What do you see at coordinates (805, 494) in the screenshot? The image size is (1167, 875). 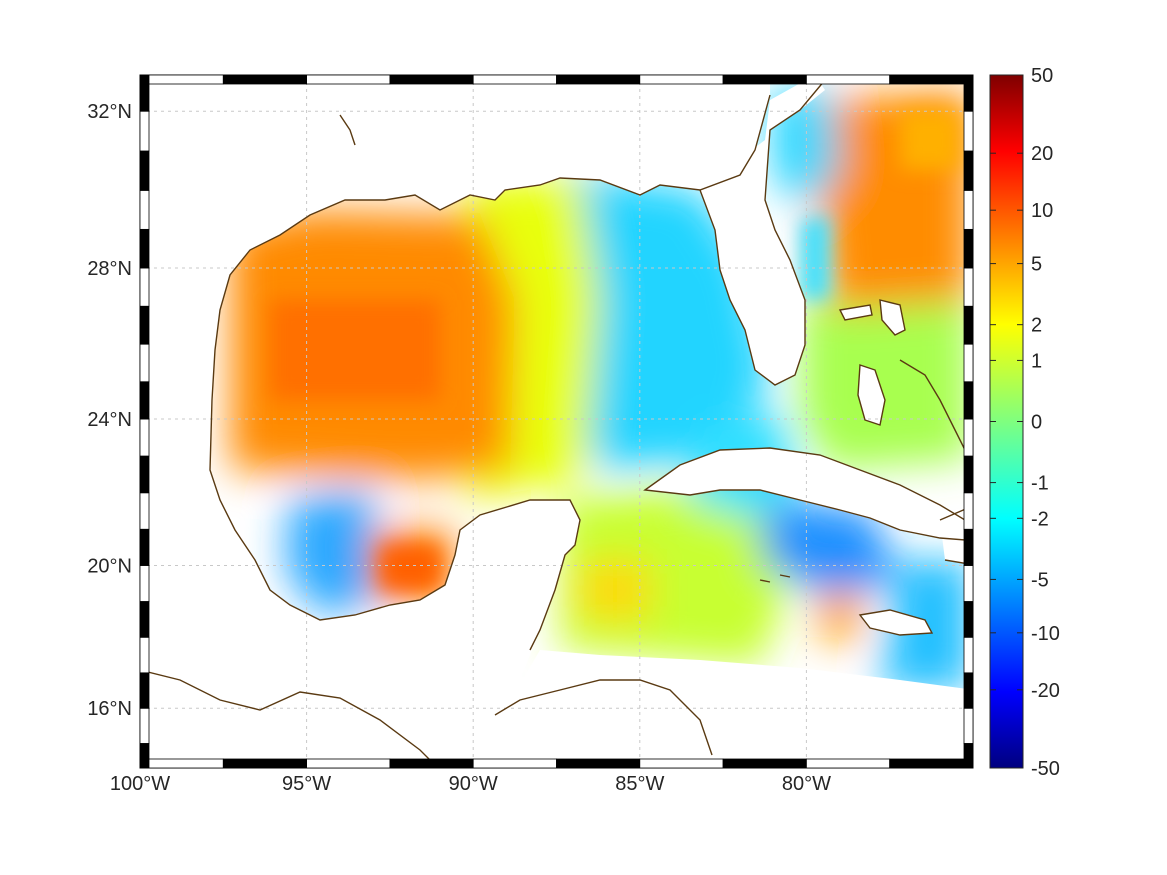 I see `land-cuba` at bounding box center [805, 494].